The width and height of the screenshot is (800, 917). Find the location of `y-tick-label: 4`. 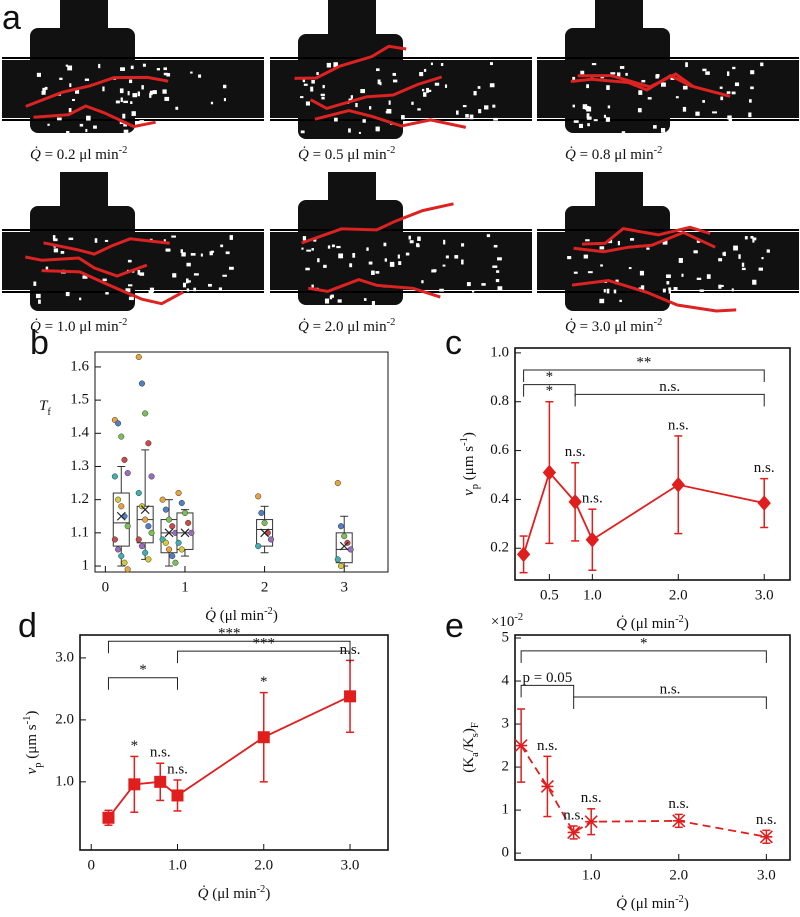

y-tick-label: 4 is located at coordinates (506, 680).